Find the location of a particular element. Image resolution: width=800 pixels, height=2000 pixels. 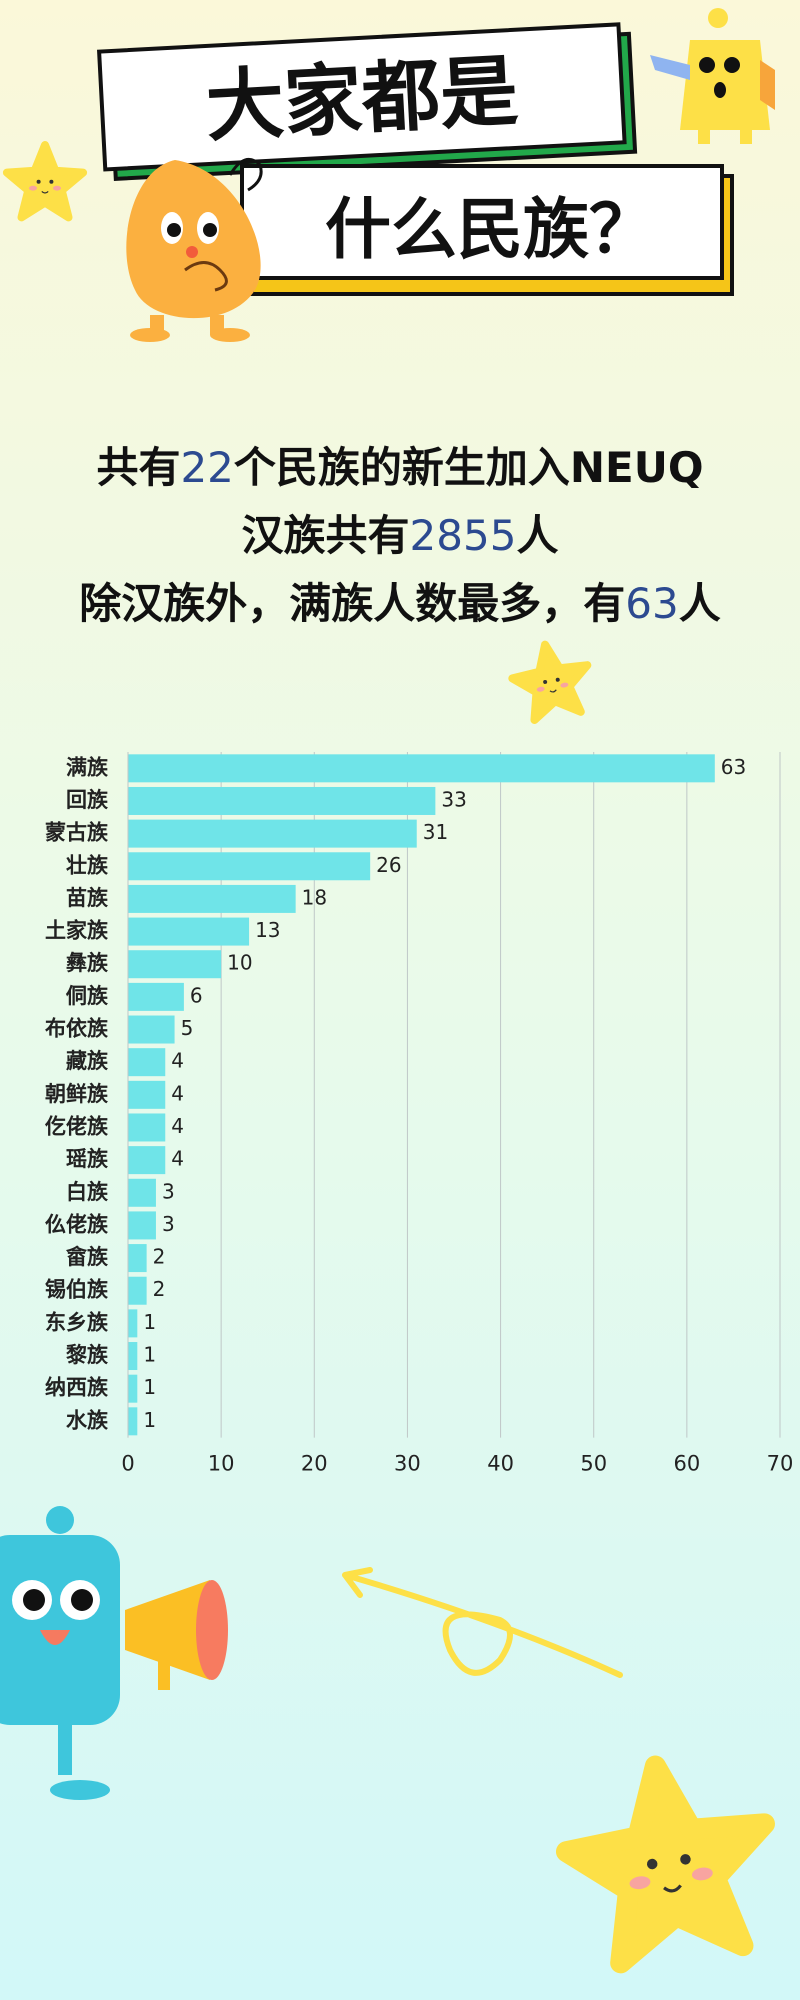

y-tick-label: 蒙古族 is located at coordinates (77, 833).